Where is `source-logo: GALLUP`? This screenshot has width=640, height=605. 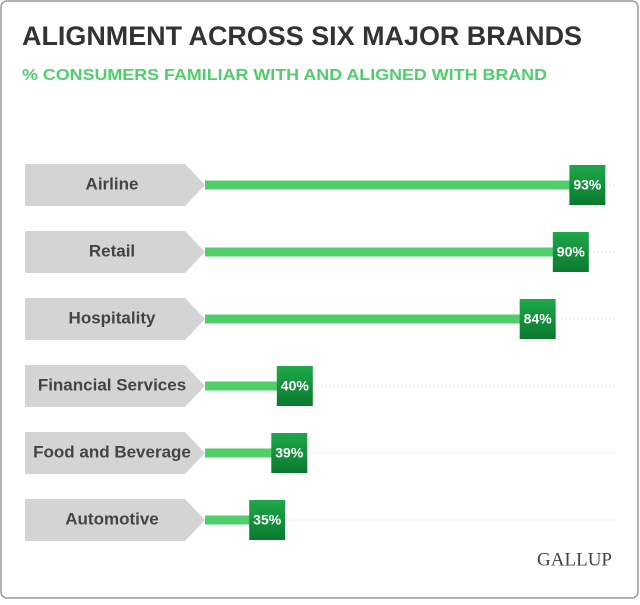
source-logo: GALLUP is located at coordinates (574, 559).